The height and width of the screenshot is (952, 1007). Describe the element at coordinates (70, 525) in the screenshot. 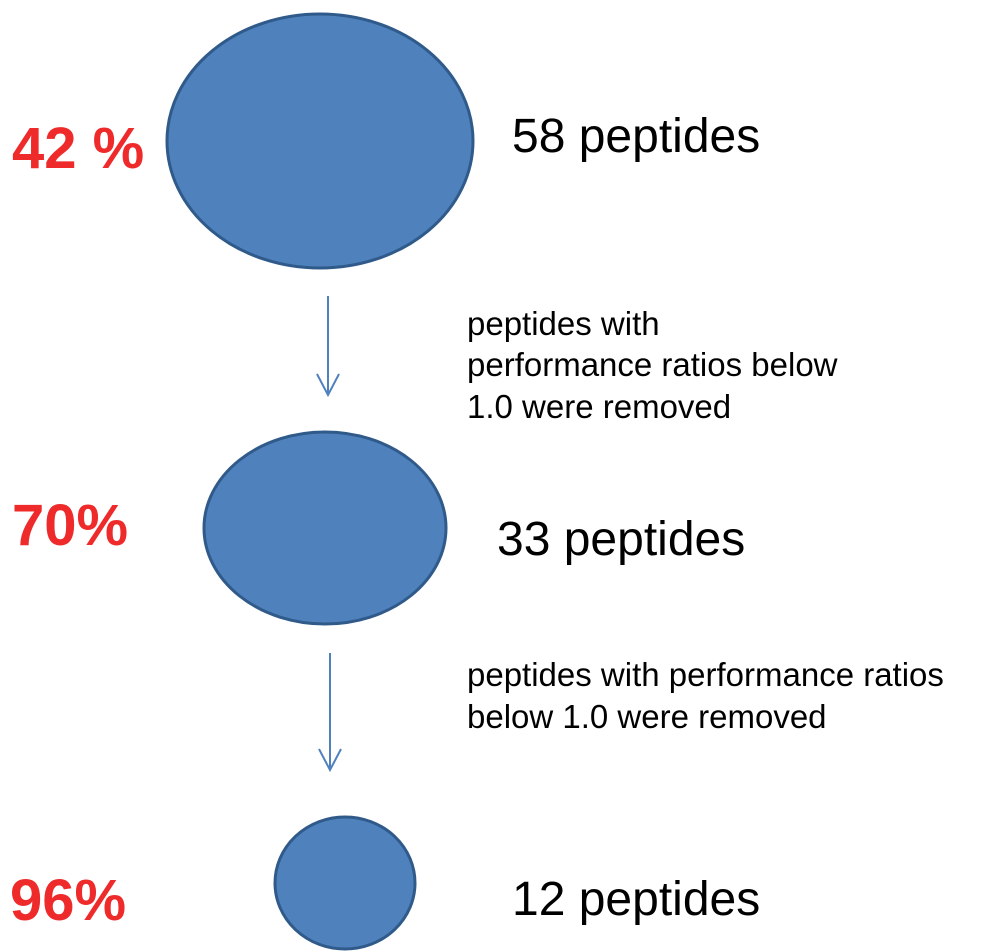

I see `percent: 70%` at that location.